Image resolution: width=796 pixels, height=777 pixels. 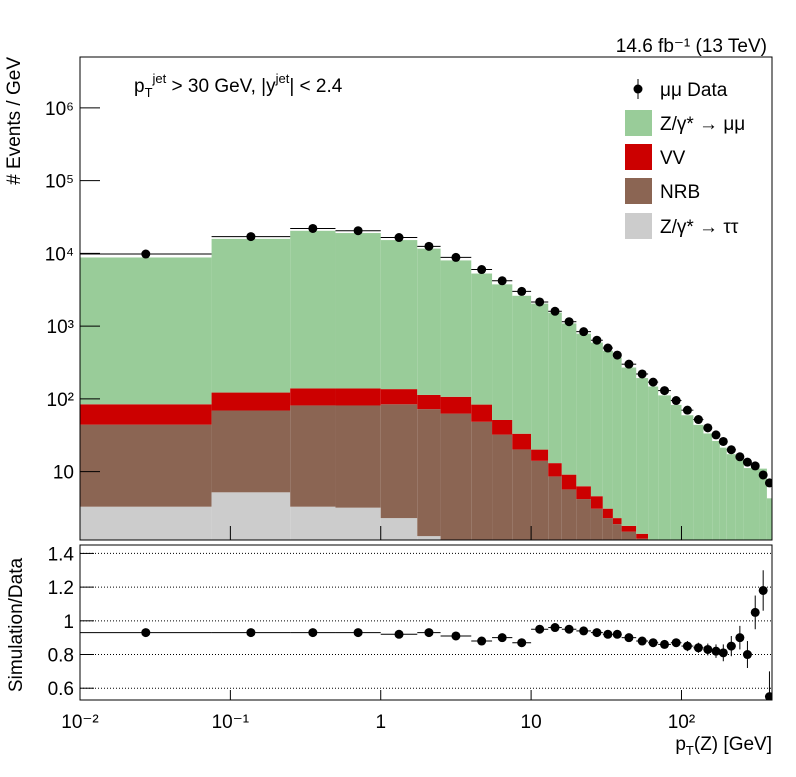 I want to click on ratio-axis-title: Simulation/Data, so click(x=16, y=625).